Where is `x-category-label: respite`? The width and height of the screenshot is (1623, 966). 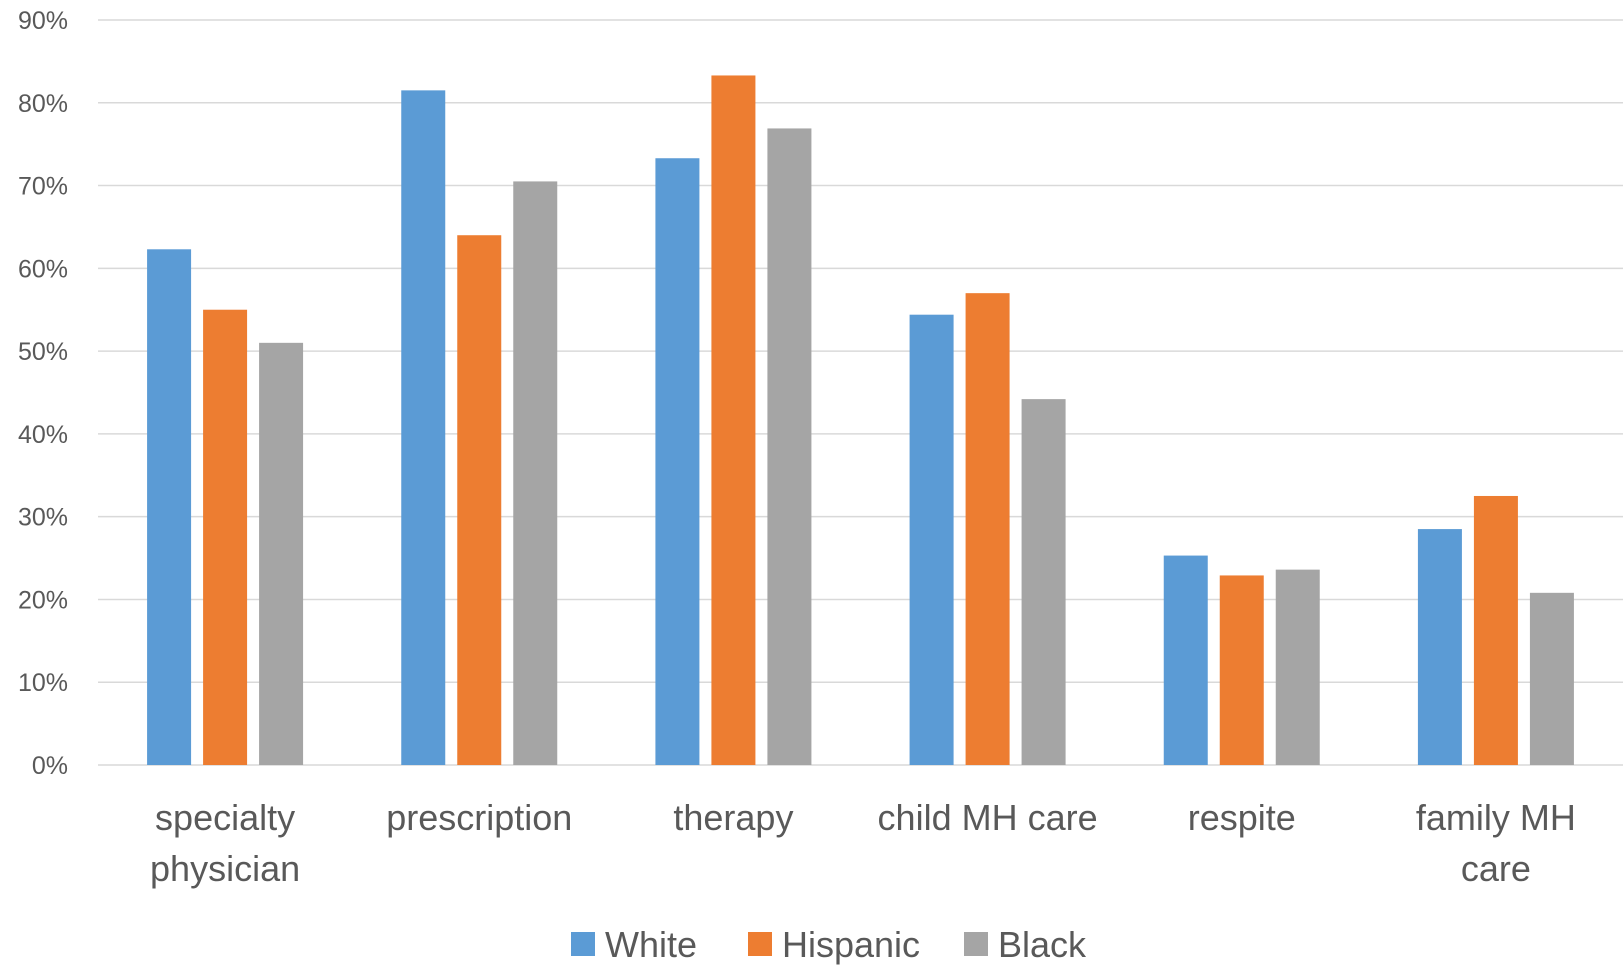
x-category-label: respite is located at coordinates (1242, 817).